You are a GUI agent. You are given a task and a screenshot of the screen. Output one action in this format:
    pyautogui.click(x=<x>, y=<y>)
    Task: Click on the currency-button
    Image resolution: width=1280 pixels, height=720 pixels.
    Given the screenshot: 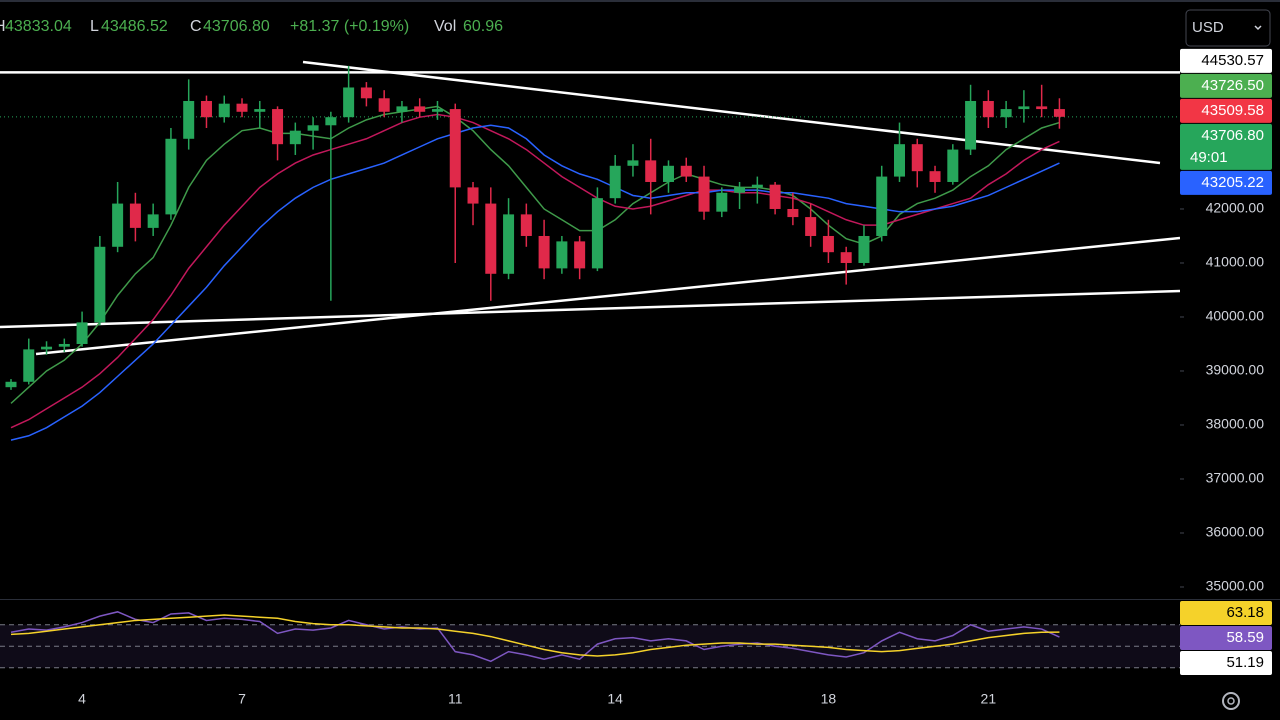 What is the action you would take?
    pyautogui.click(x=1228, y=28)
    